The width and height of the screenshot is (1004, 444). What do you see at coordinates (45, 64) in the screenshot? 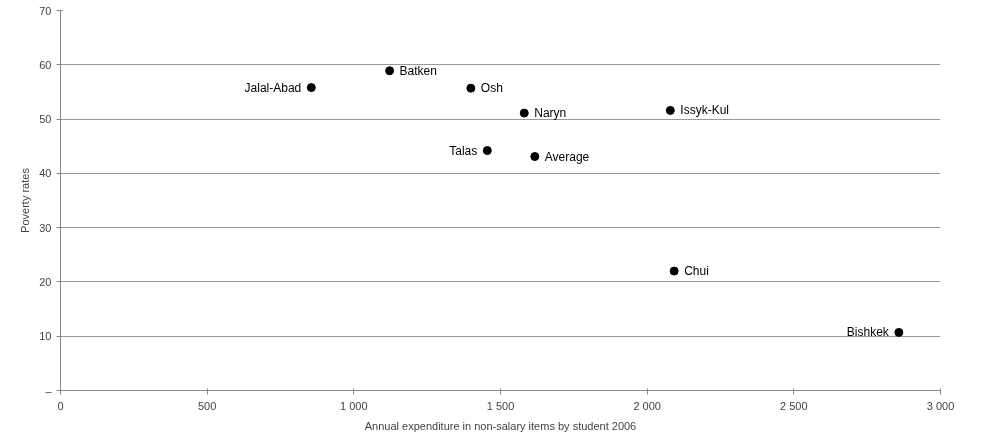
I see `y-tick-label: 60` at bounding box center [45, 64].